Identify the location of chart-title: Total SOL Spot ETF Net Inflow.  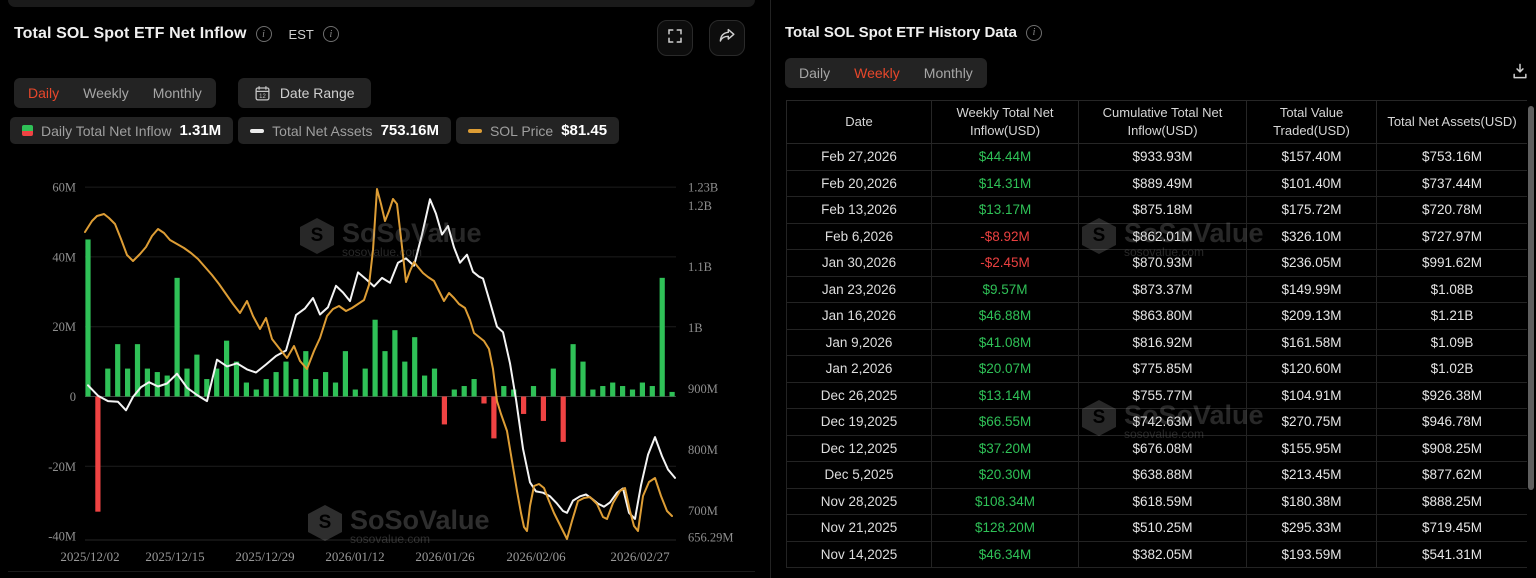
(130, 33).